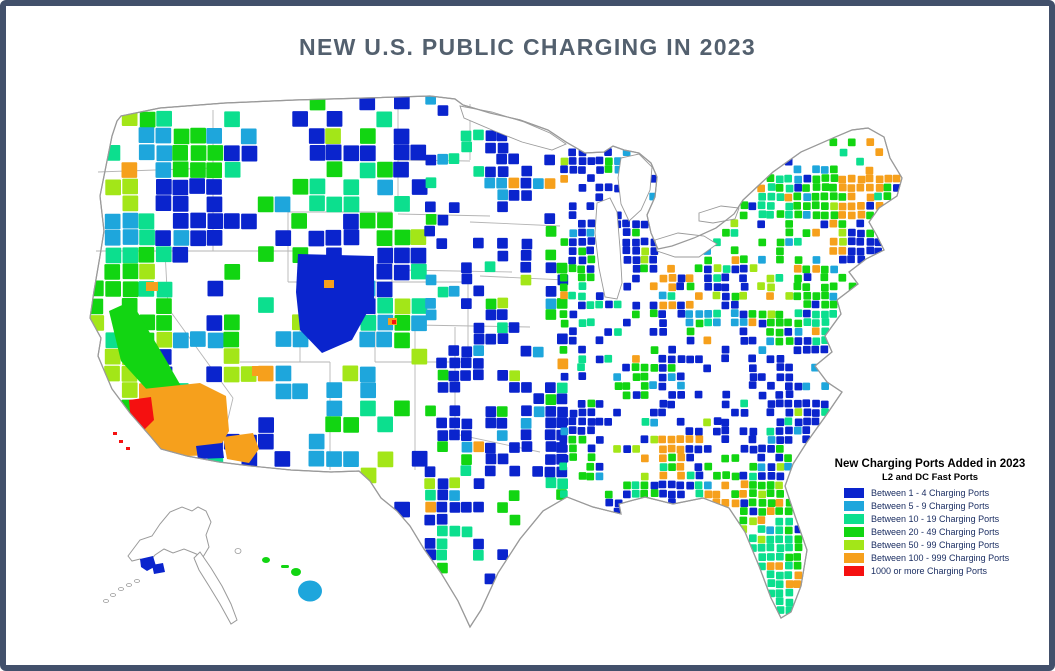 Image resolution: width=1055 pixels, height=671 pixels. I want to click on legend-item: Between 1 - 4 Charging Ports, so click(942, 493).